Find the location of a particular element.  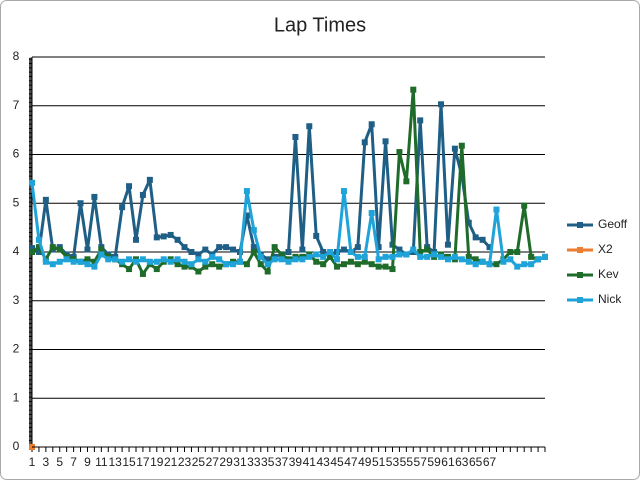

x-tick-label: 45 is located at coordinates (337, 462).